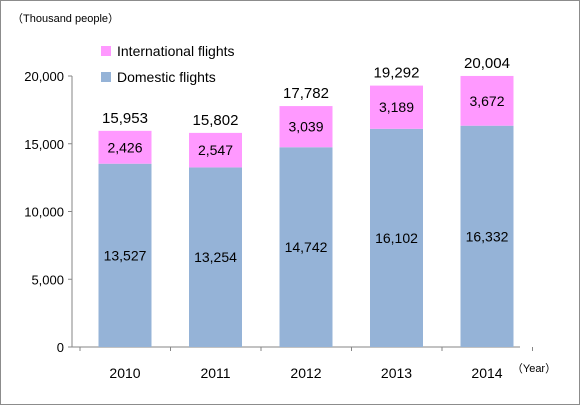  Describe the element at coordinates (305, 373) in the screenshot. I see `x-tick-label: 2012` at that location.